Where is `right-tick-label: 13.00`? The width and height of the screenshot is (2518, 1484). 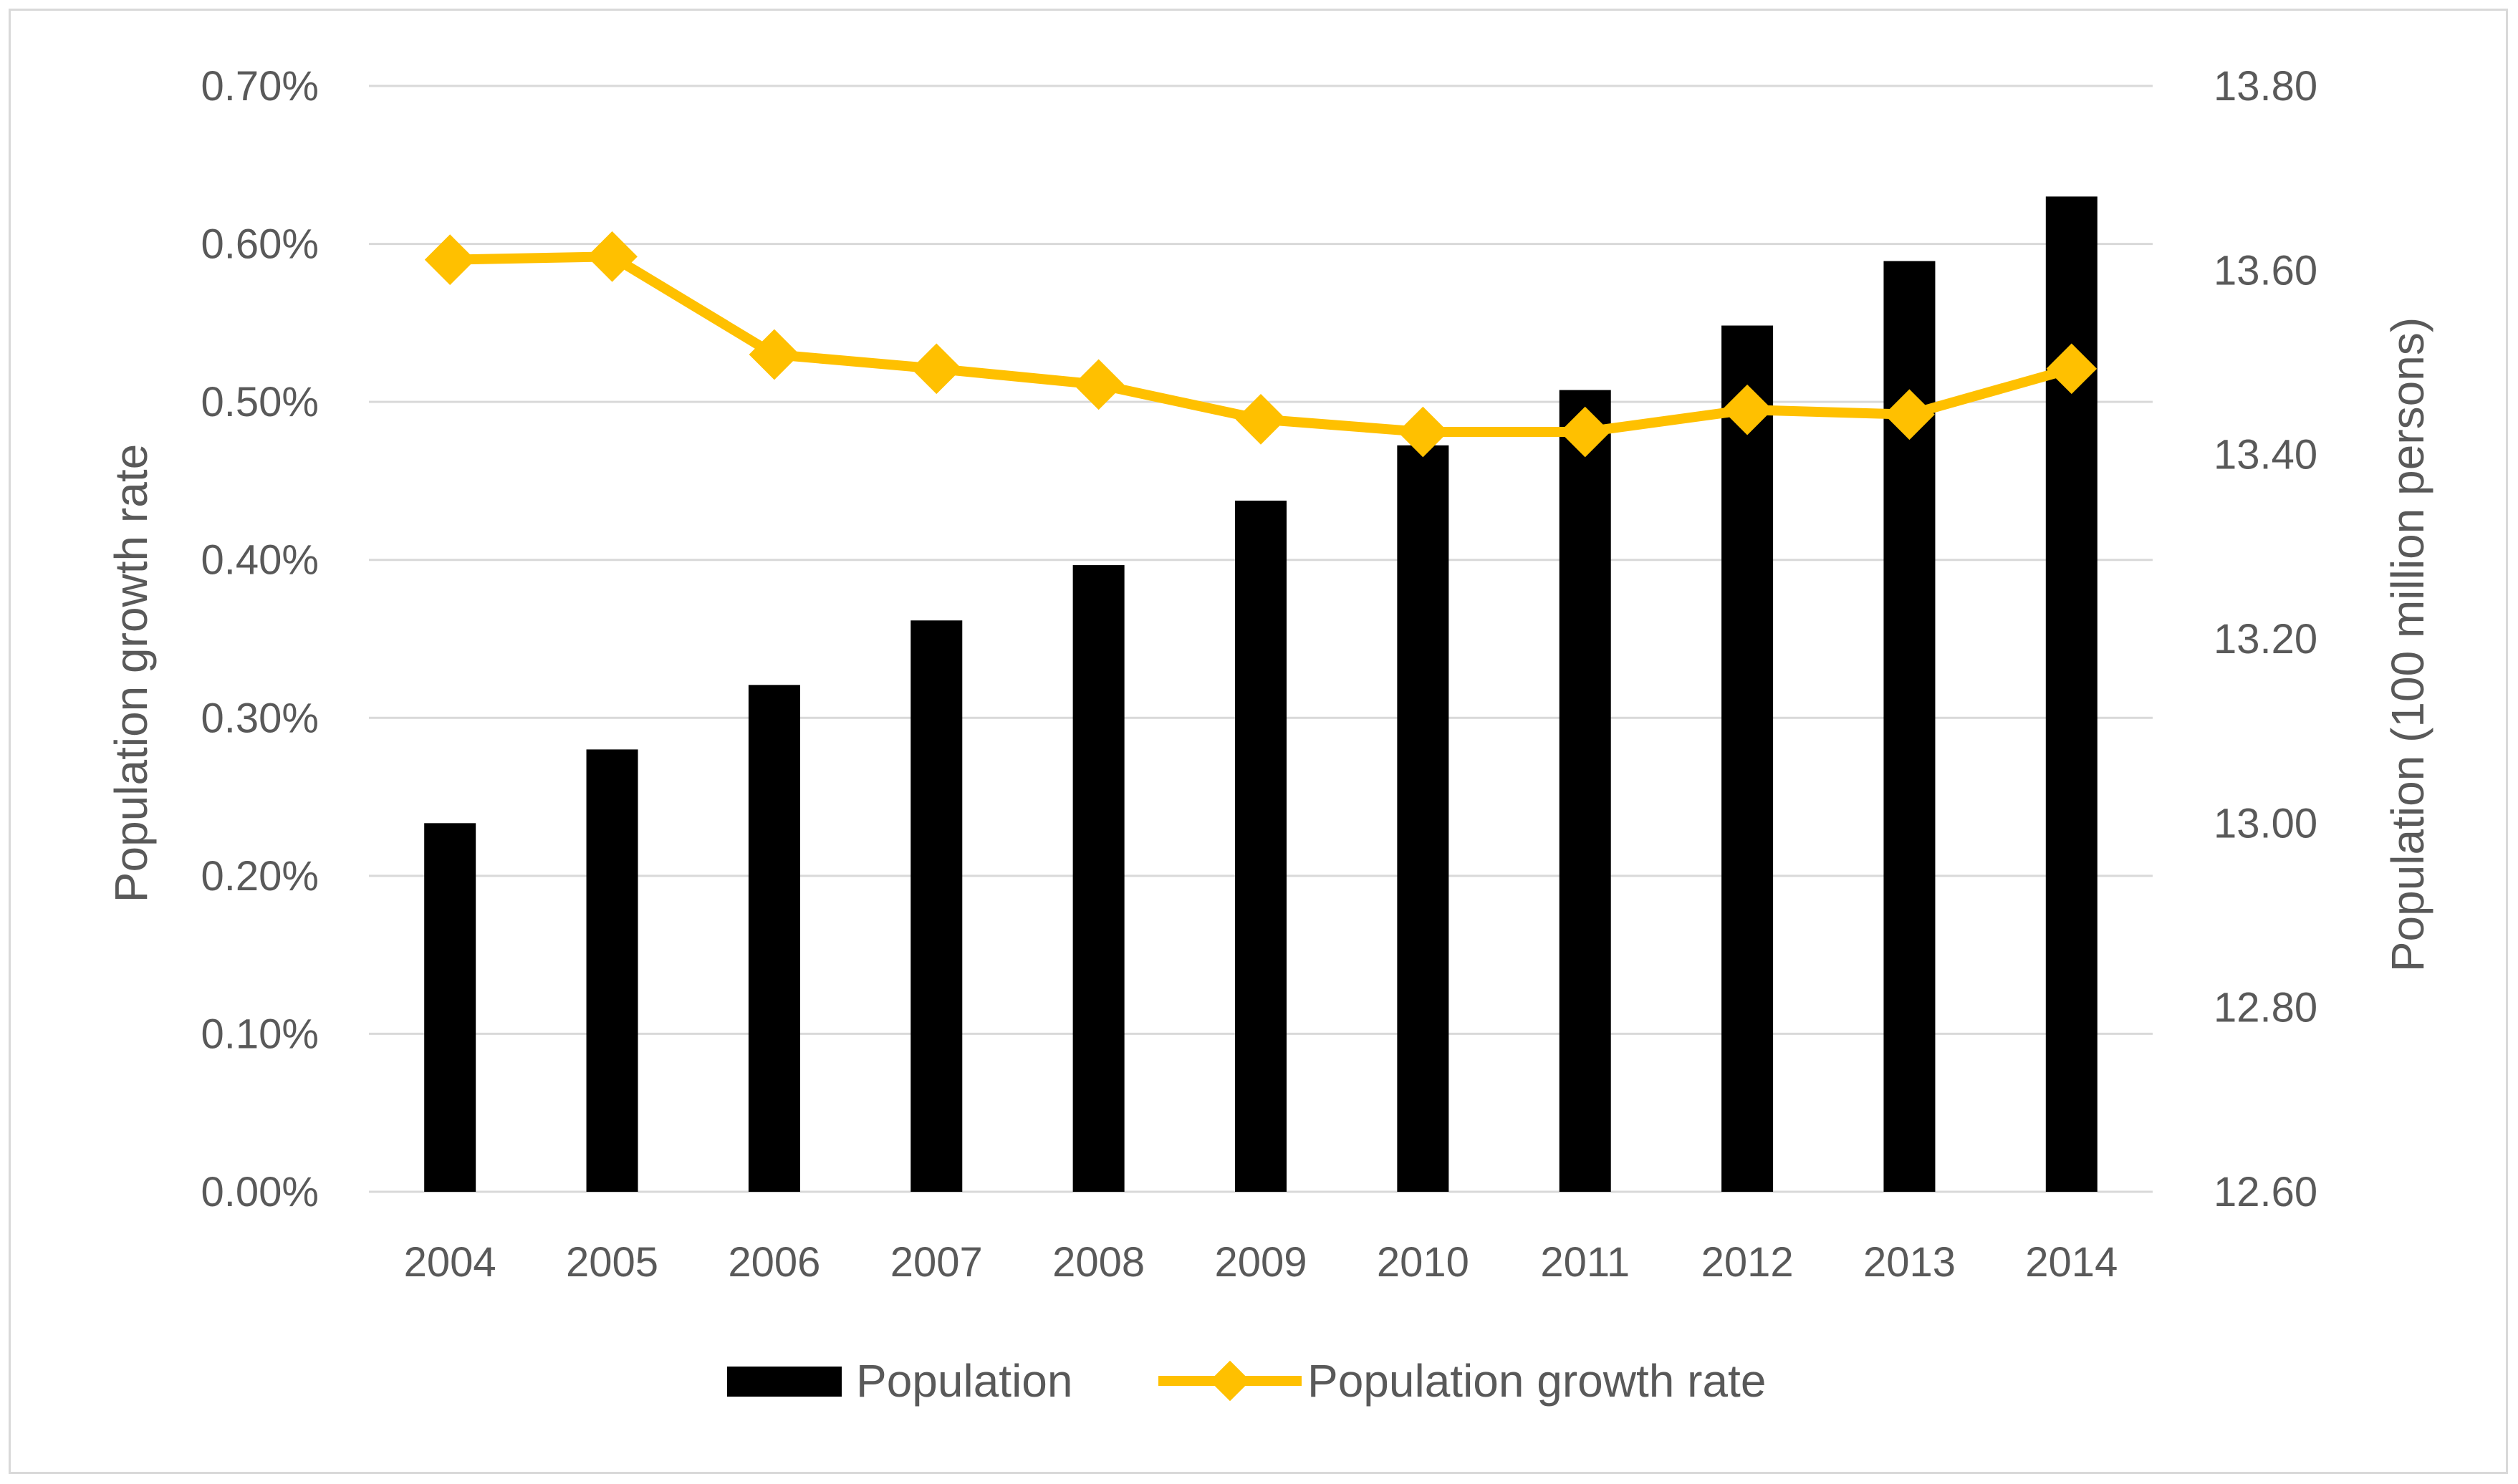 right-tick-label: 13.00 is located at coordinates (2265, 823).